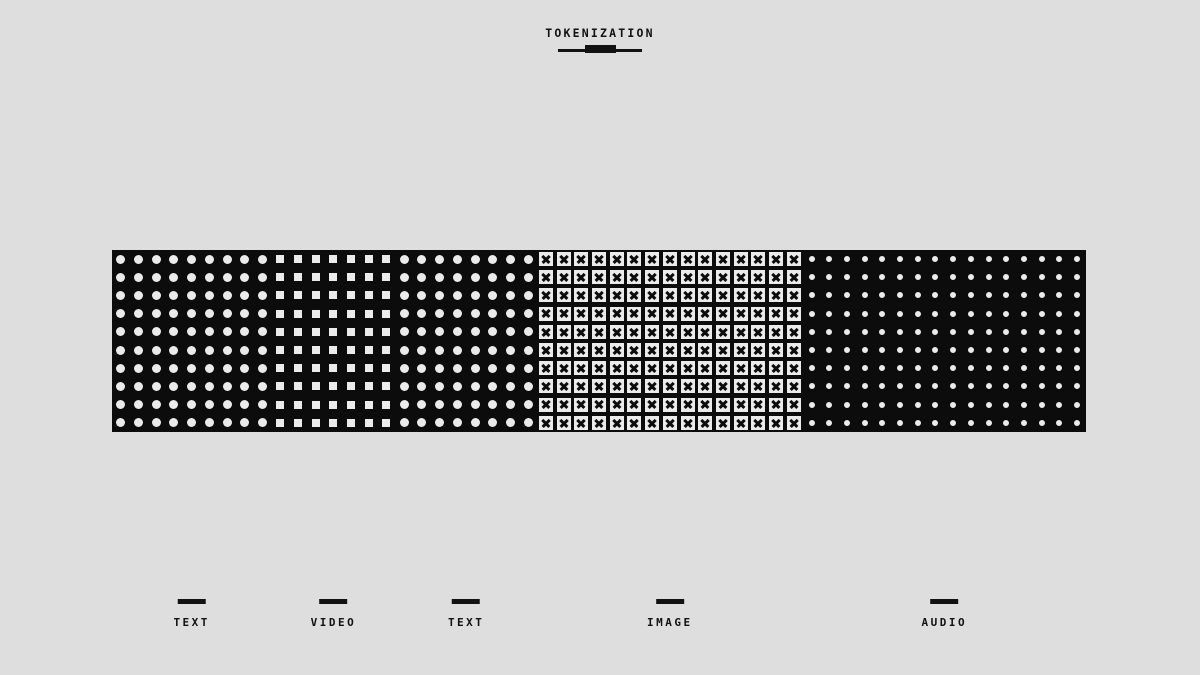  I want to click on legend-label-video: VIDEO, so click(333, 622).